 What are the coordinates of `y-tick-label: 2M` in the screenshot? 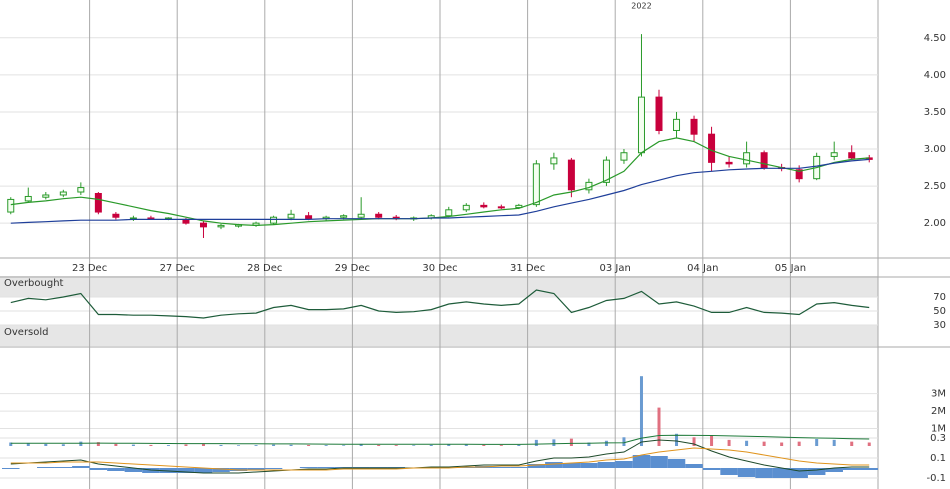 It's located at (938, 411).